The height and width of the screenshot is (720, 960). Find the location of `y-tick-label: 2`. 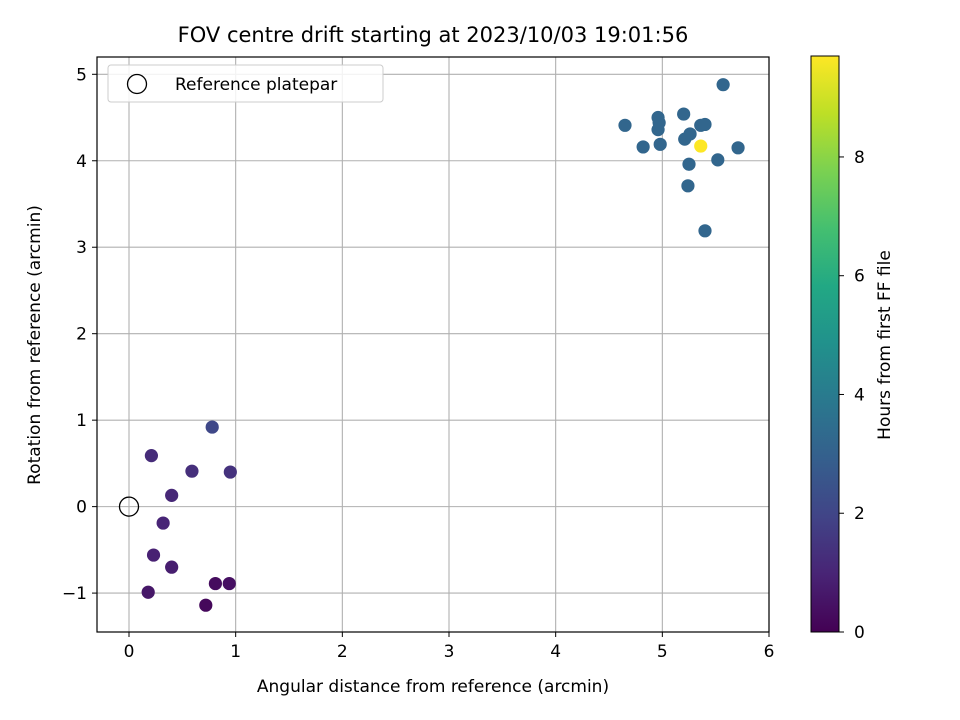

y-tick-label: 2 is located at coordinates (81, 335).